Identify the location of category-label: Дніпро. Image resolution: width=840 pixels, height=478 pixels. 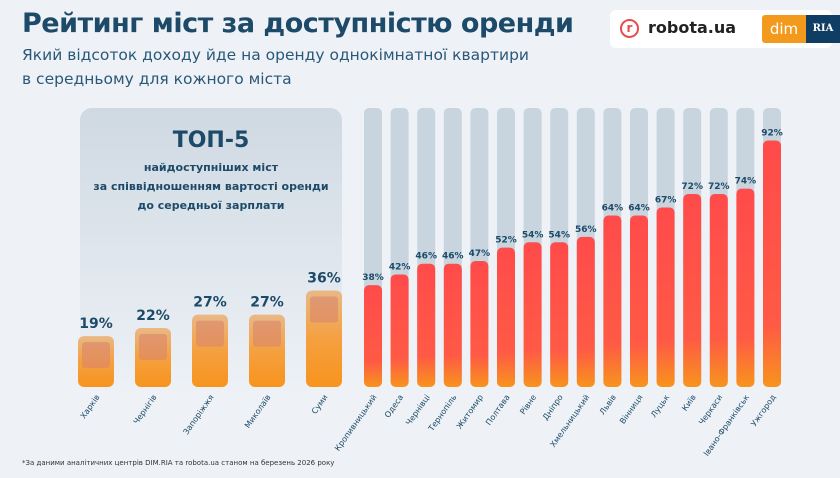
(553, 407).